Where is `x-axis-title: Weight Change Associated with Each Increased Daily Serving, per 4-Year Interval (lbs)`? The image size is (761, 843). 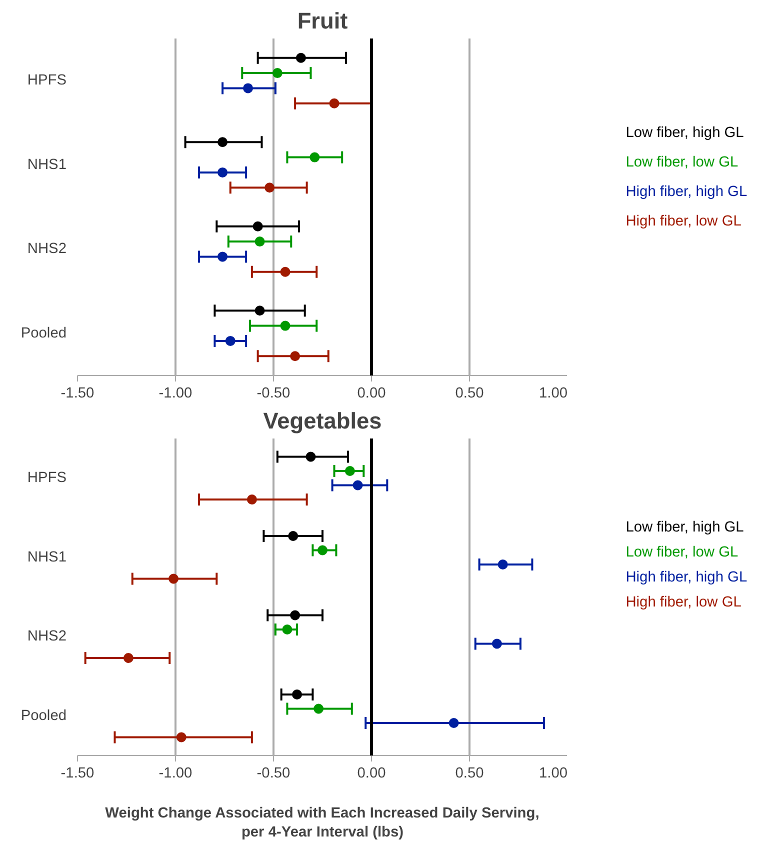
x-axis-title: Weight Change Associated with Each Increased Daily Serving, per 4-Year Interval (lbs) is located at coordinates (322, 823).